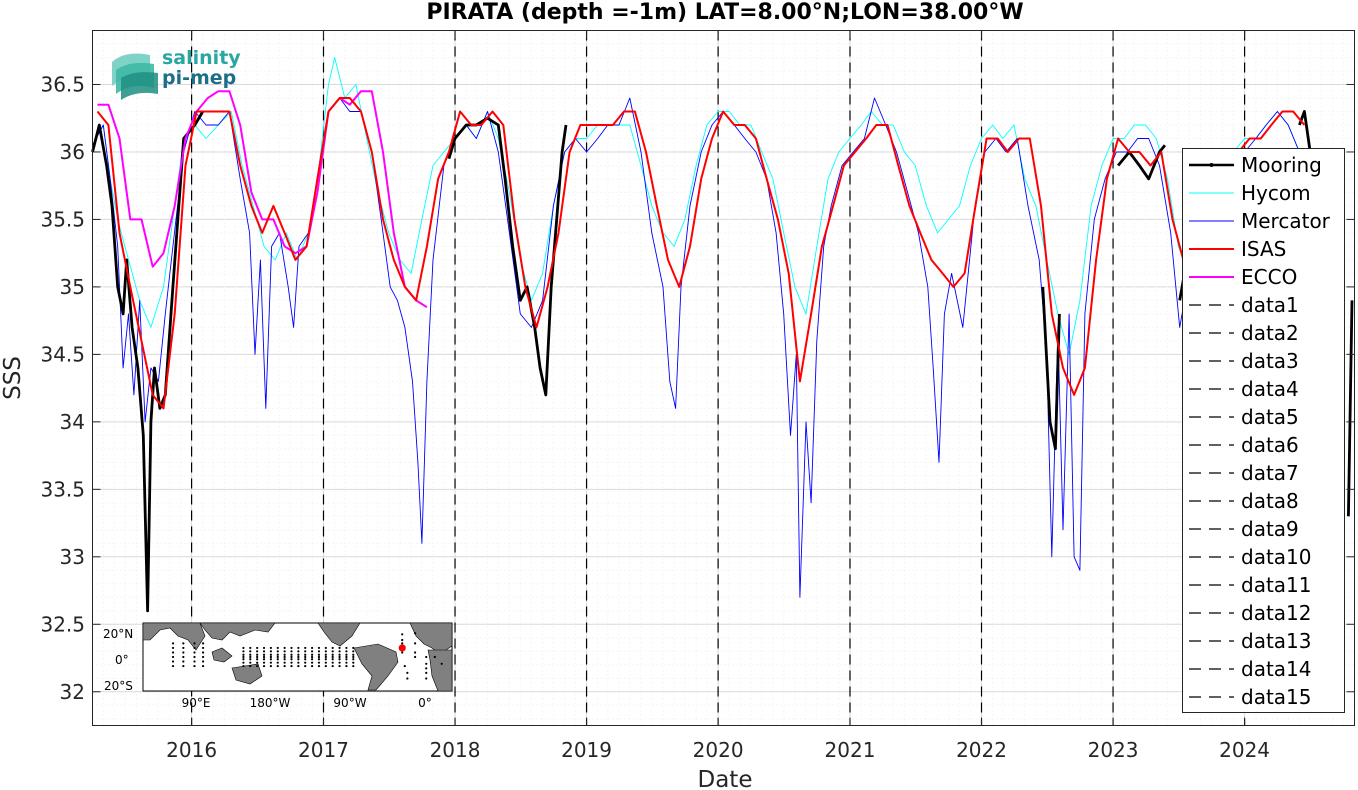  What do you see at coordinates (425, 703) in the screenshot?
I see `map-lon-label-0: 0°` at bounding box center [425, 703].